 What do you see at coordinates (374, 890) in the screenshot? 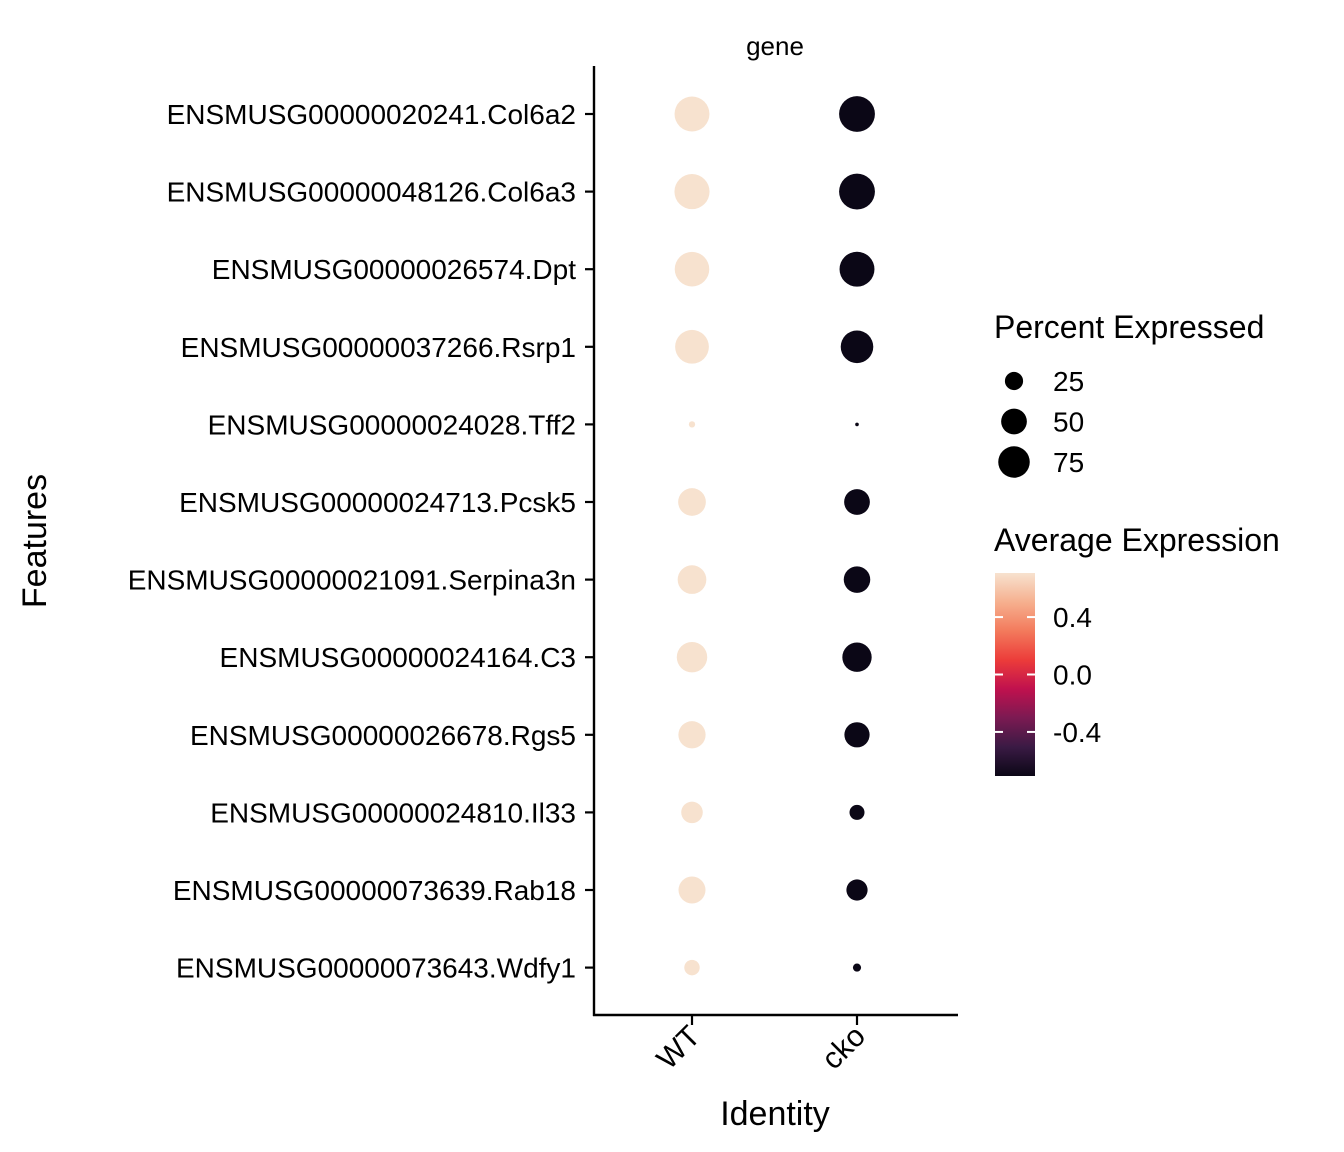
I see `y-tick-label: ENSMUSG00000073639.Rab18` at bounding box center [374, 890].